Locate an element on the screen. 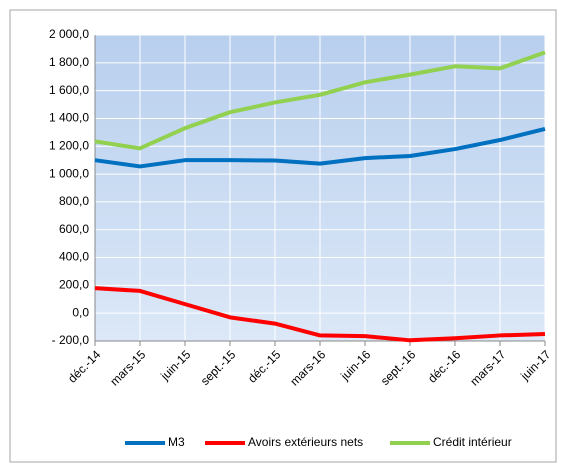 This screenshot has height=472, width=566. y-tick-label: 600,0 is located at coordinates (74, 229).